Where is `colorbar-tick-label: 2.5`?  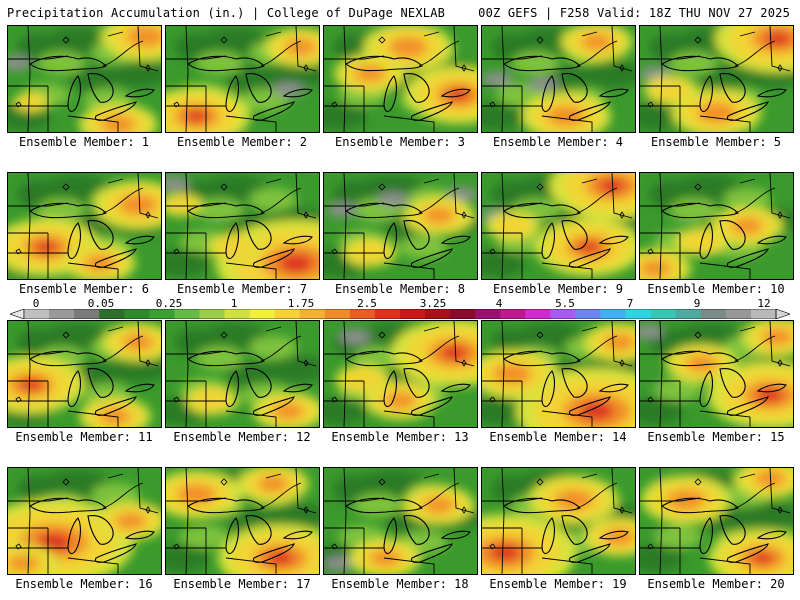
colorbar-tick-label: 2.5 is located at coordinates (367, 303).